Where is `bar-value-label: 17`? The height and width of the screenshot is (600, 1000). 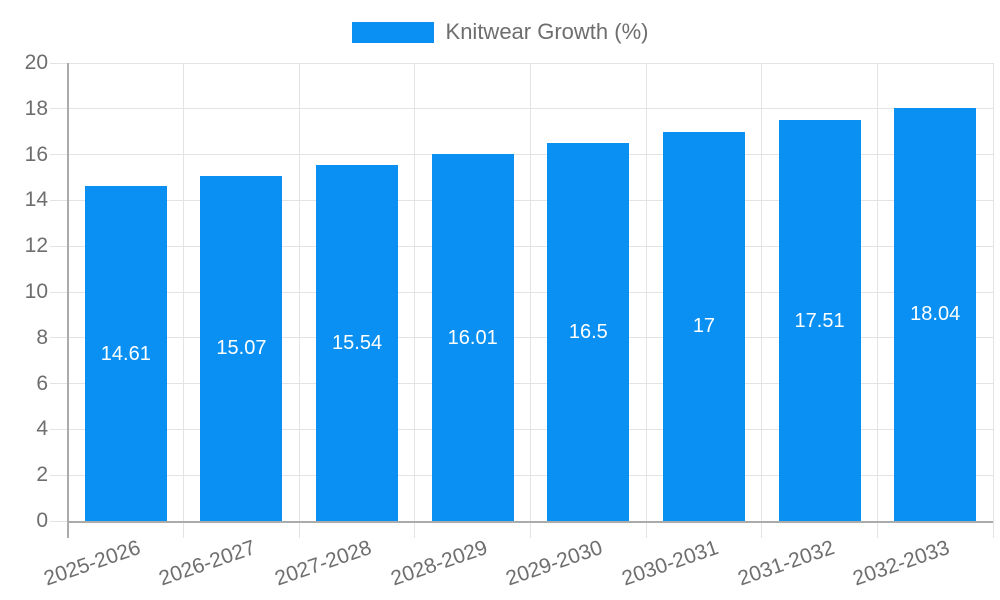 bar-value-label: 17 is located at coordinates (704, 326).